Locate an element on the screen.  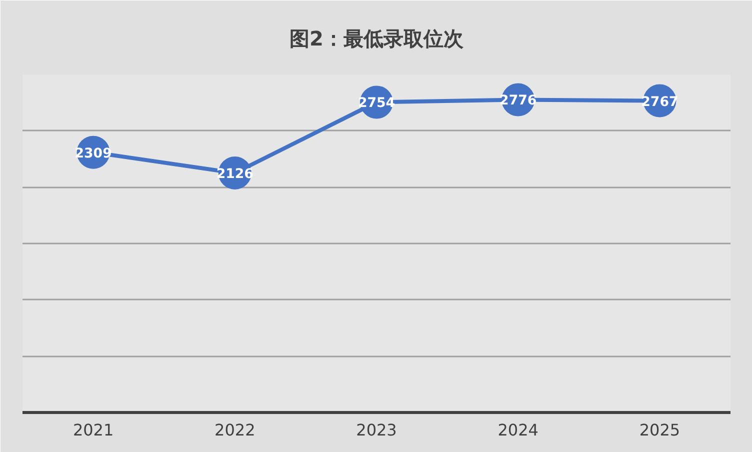
data-label: 2776 is located at coordinates (518, 101).